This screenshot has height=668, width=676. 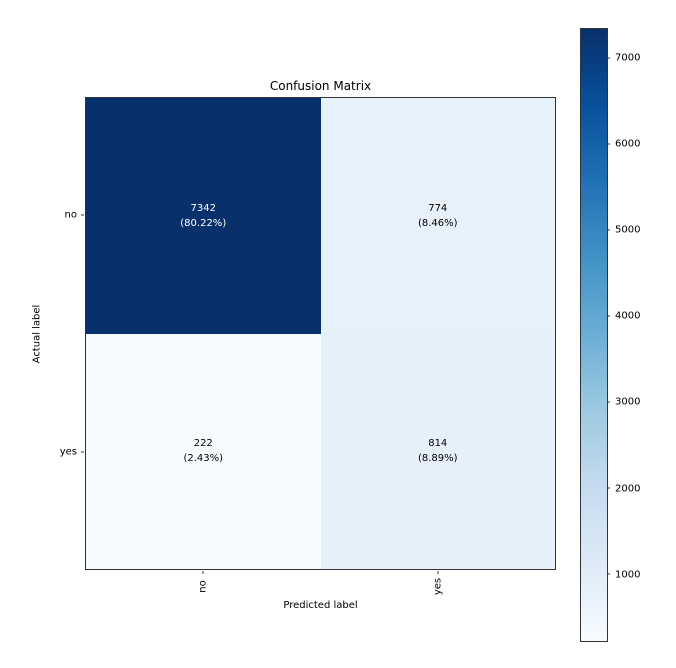 I want to click on cell-yes-yes: 814 (8.89%), so click(x=437, y=451).